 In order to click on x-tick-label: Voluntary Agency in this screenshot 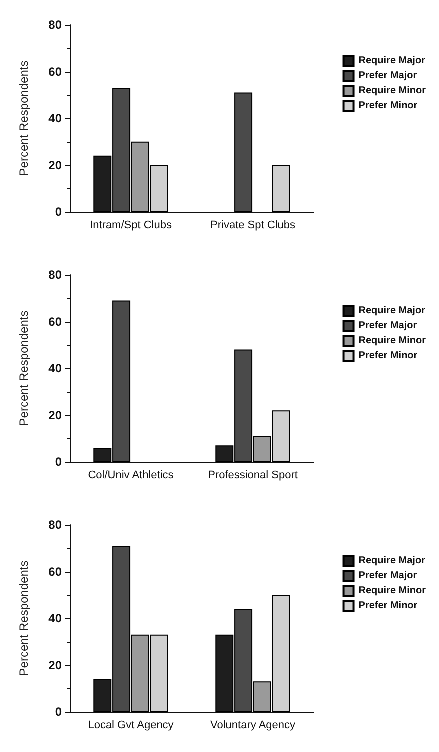, I will do `click(253, 726)`.